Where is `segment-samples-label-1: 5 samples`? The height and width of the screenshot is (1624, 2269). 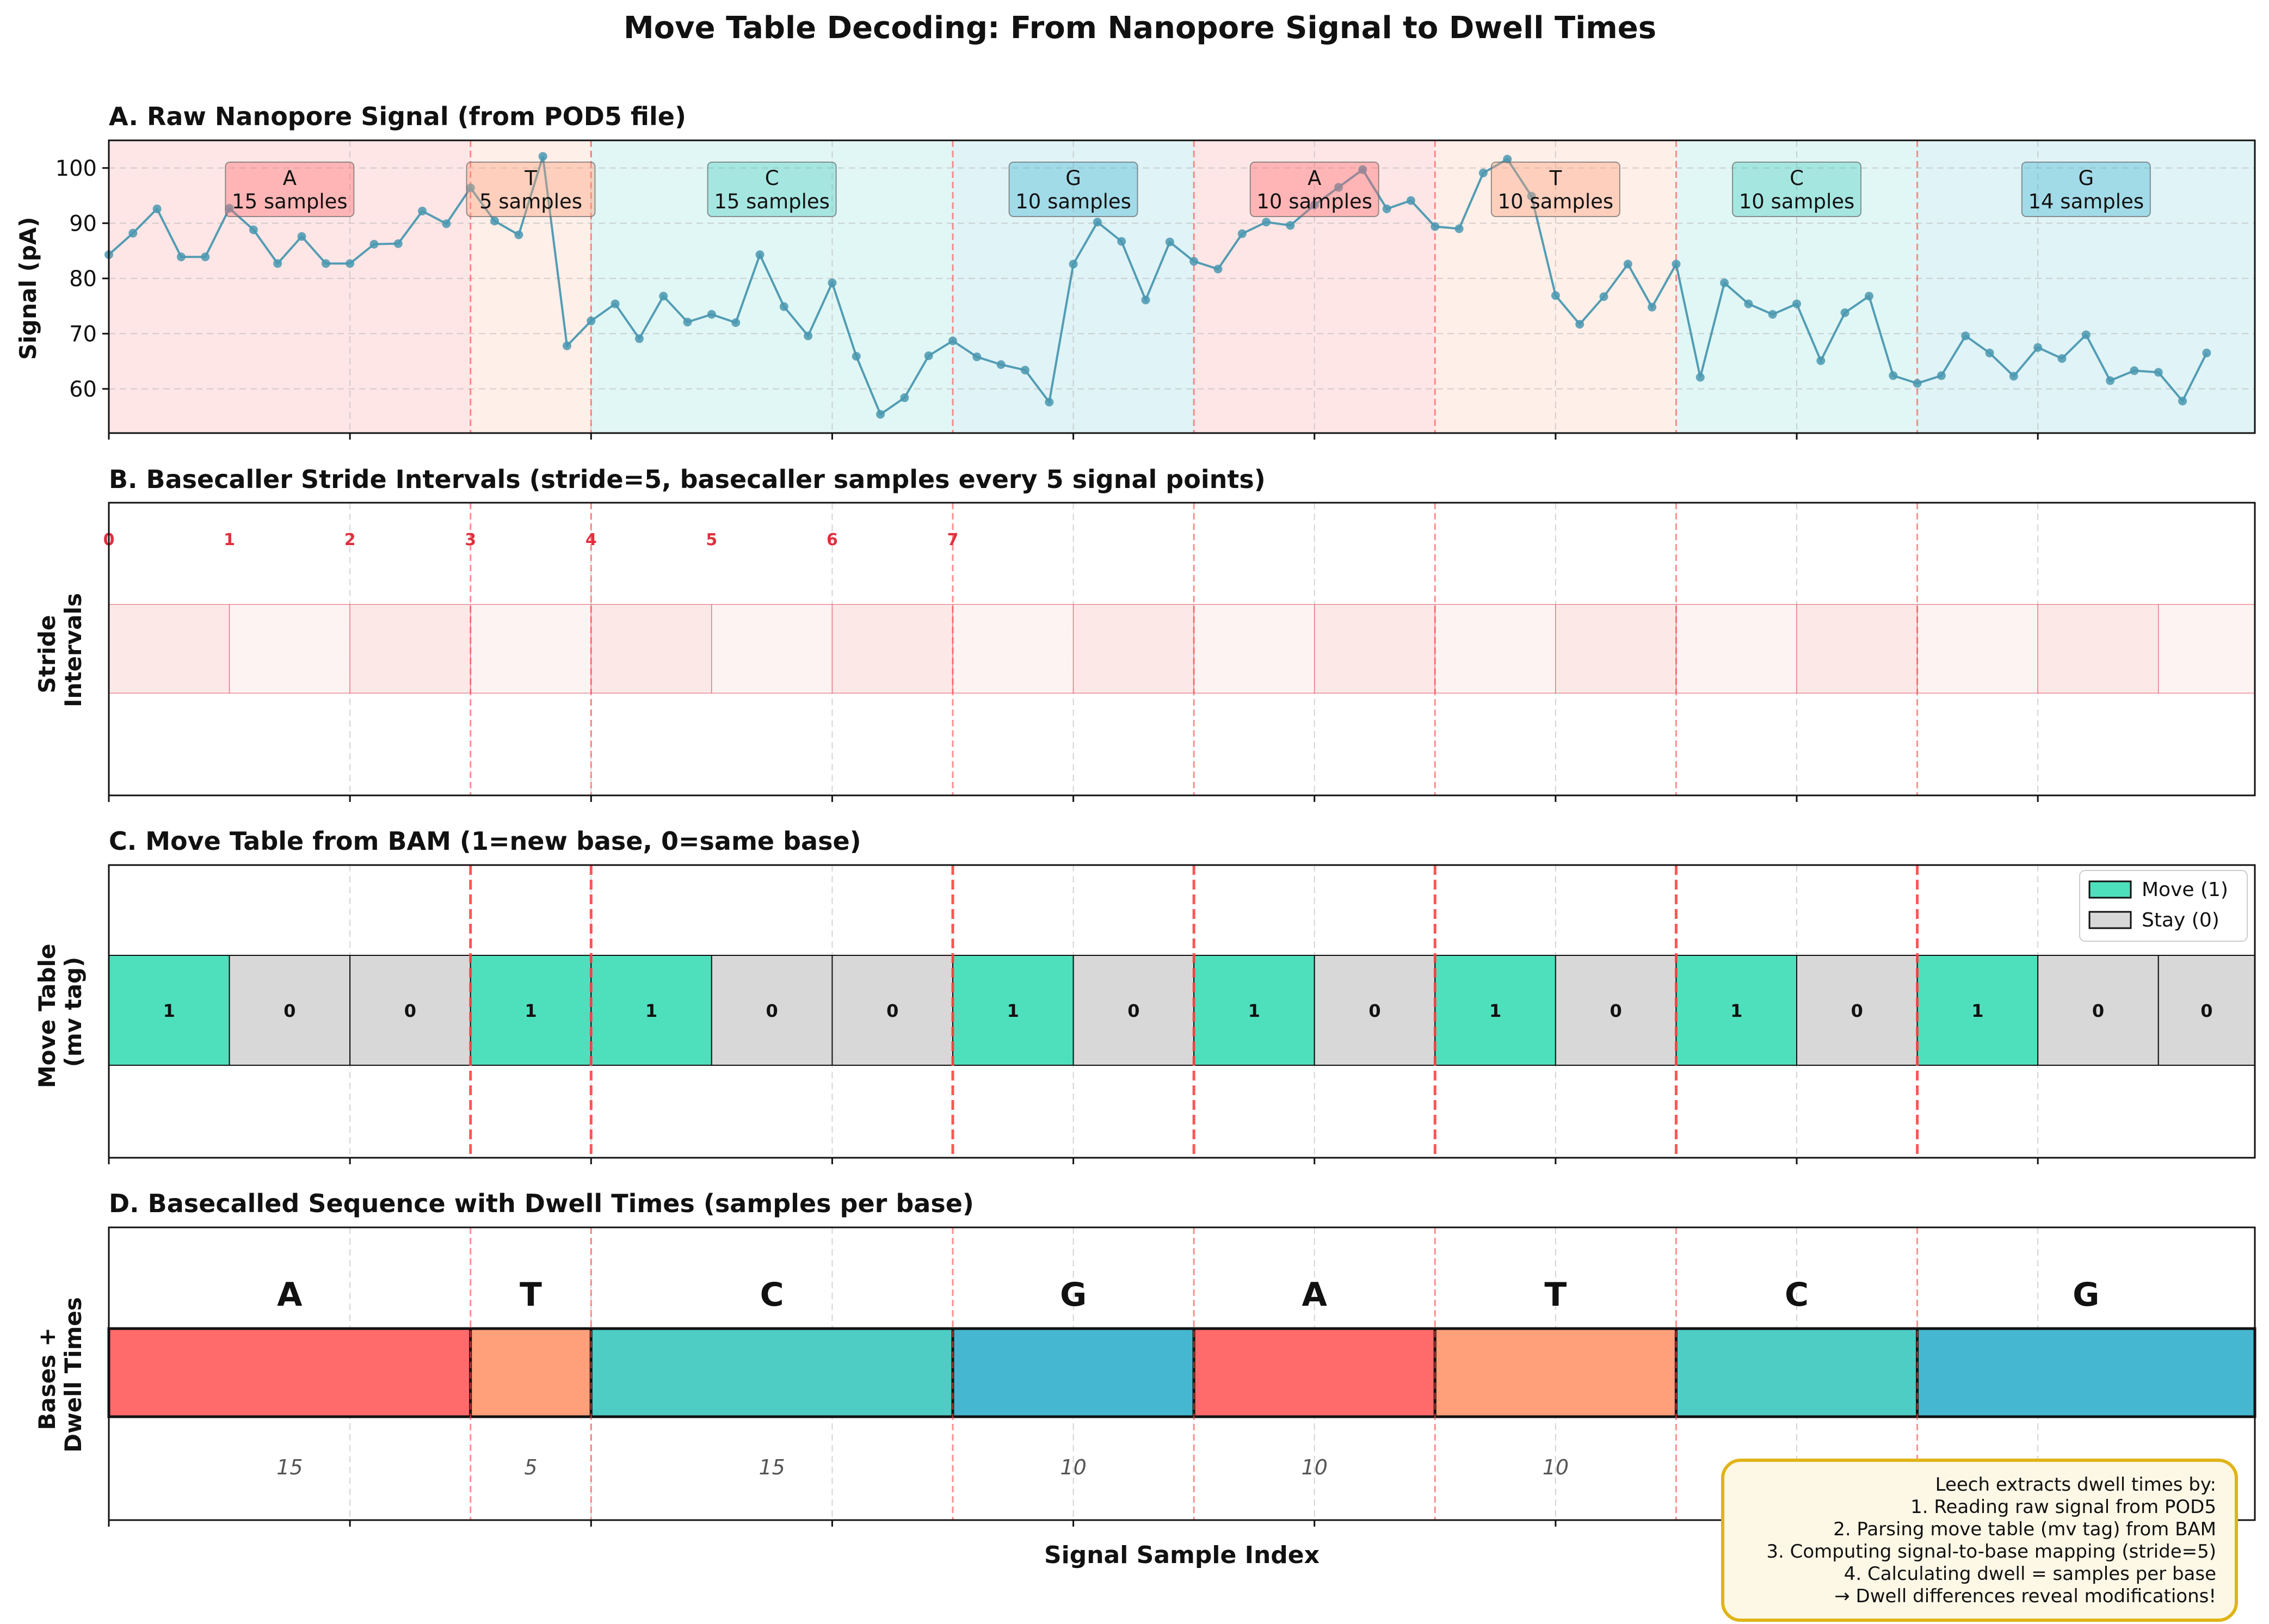
segment-samples-label-1: 5 samples is located at coordinates (530, 202).